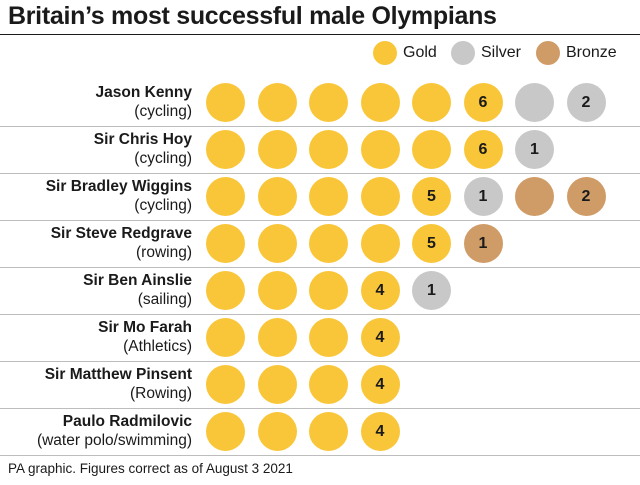 This screenshot has height=485, width=640. I want to click on legend-label: Bronze, so click(591, 52).